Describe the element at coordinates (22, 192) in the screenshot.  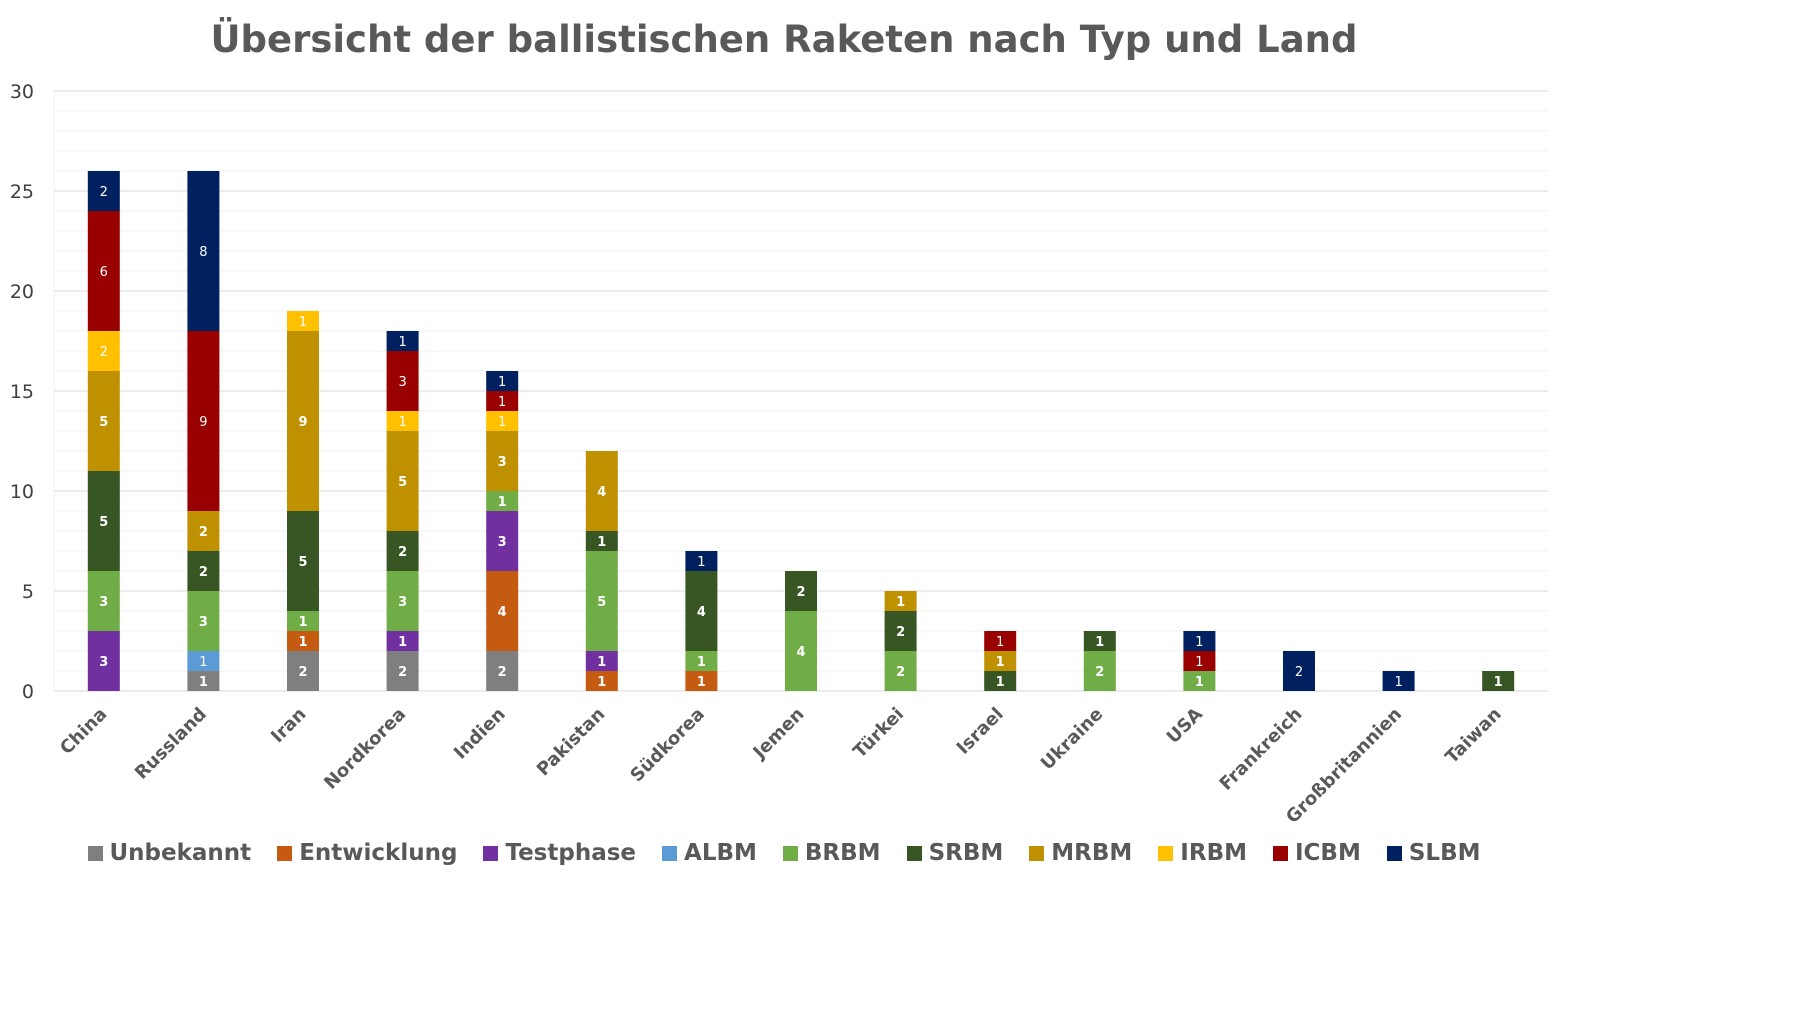
I see `y-tick-label: 25` at that location.